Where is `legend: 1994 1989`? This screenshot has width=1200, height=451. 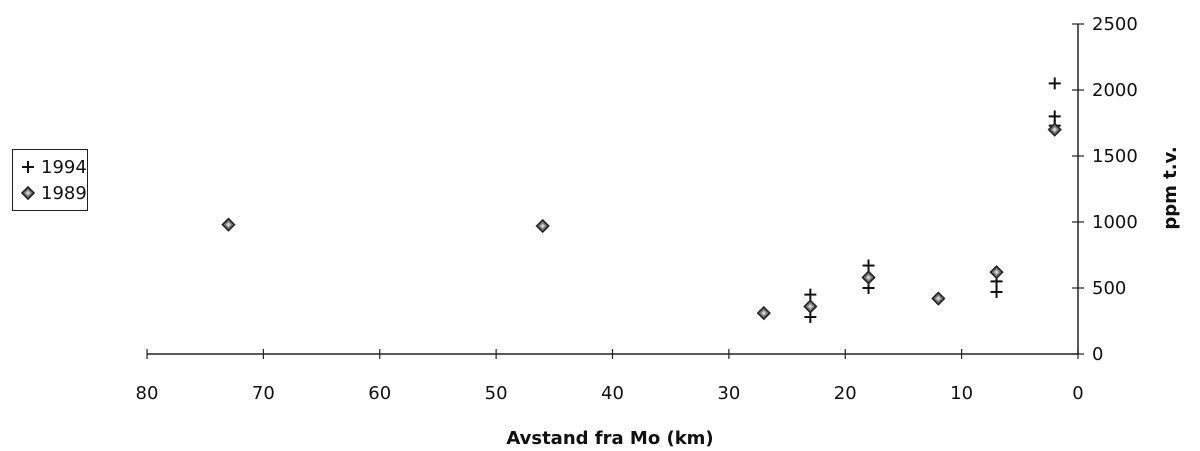
legend: 1994 1989 is located at coordinates (50, 180).